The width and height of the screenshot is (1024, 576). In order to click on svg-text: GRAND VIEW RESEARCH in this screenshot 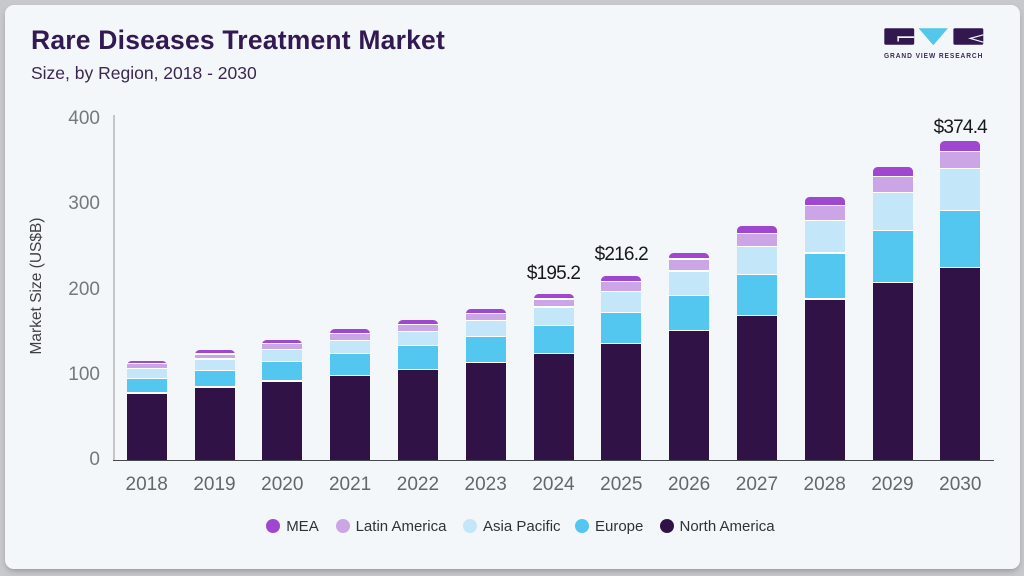, I will do `click(933, 55)`.